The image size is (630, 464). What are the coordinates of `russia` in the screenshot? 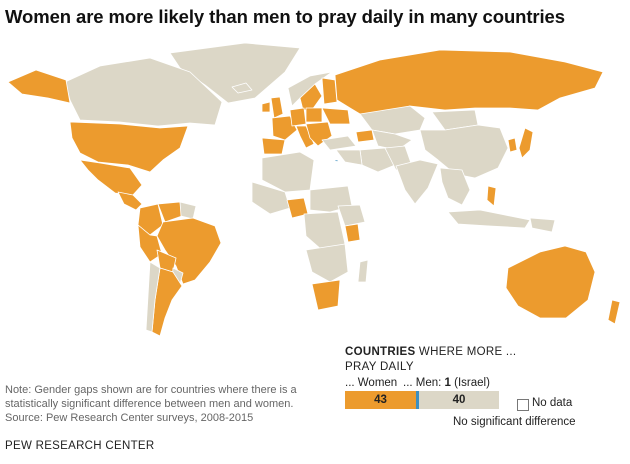 It's located at (469, 82).